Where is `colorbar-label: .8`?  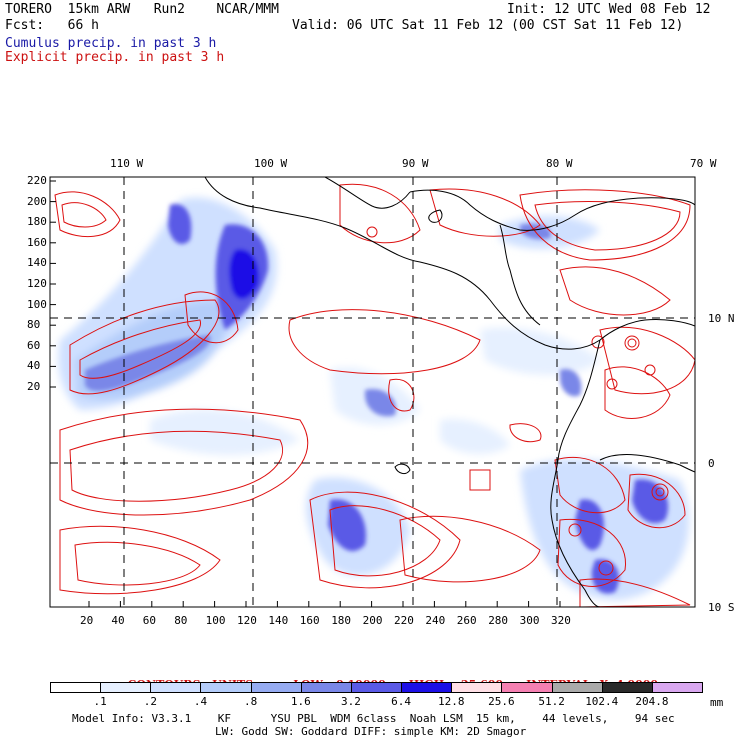
colorbar-label: .8 is located at coordinates (251, 701).